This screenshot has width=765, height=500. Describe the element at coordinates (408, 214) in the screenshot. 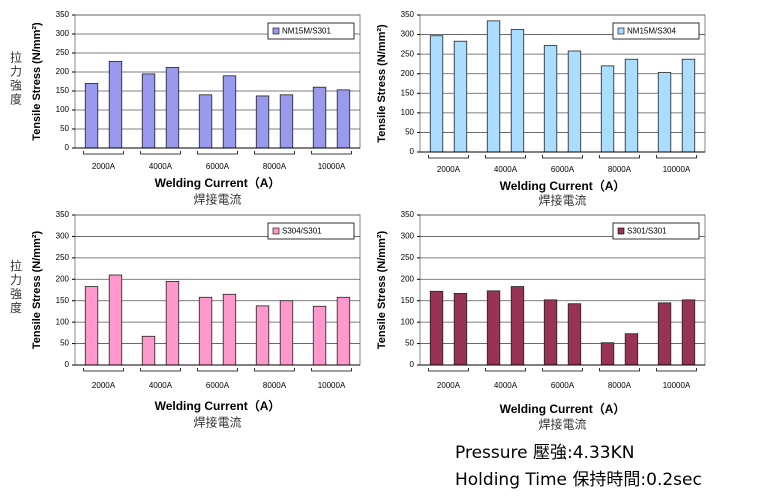

I see `y-tick-label: 350` at that location.